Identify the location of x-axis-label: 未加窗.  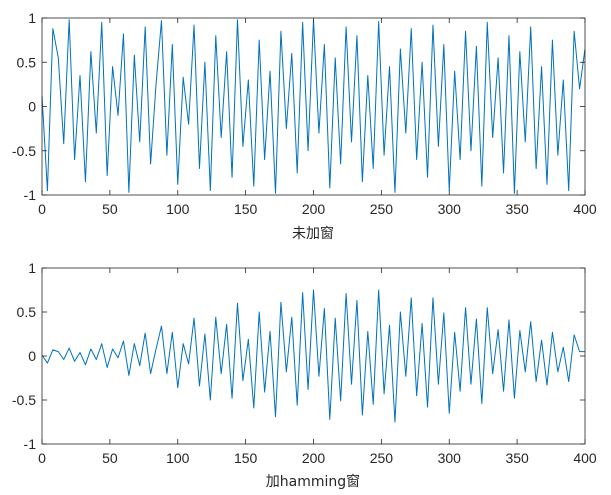
(313, 233).